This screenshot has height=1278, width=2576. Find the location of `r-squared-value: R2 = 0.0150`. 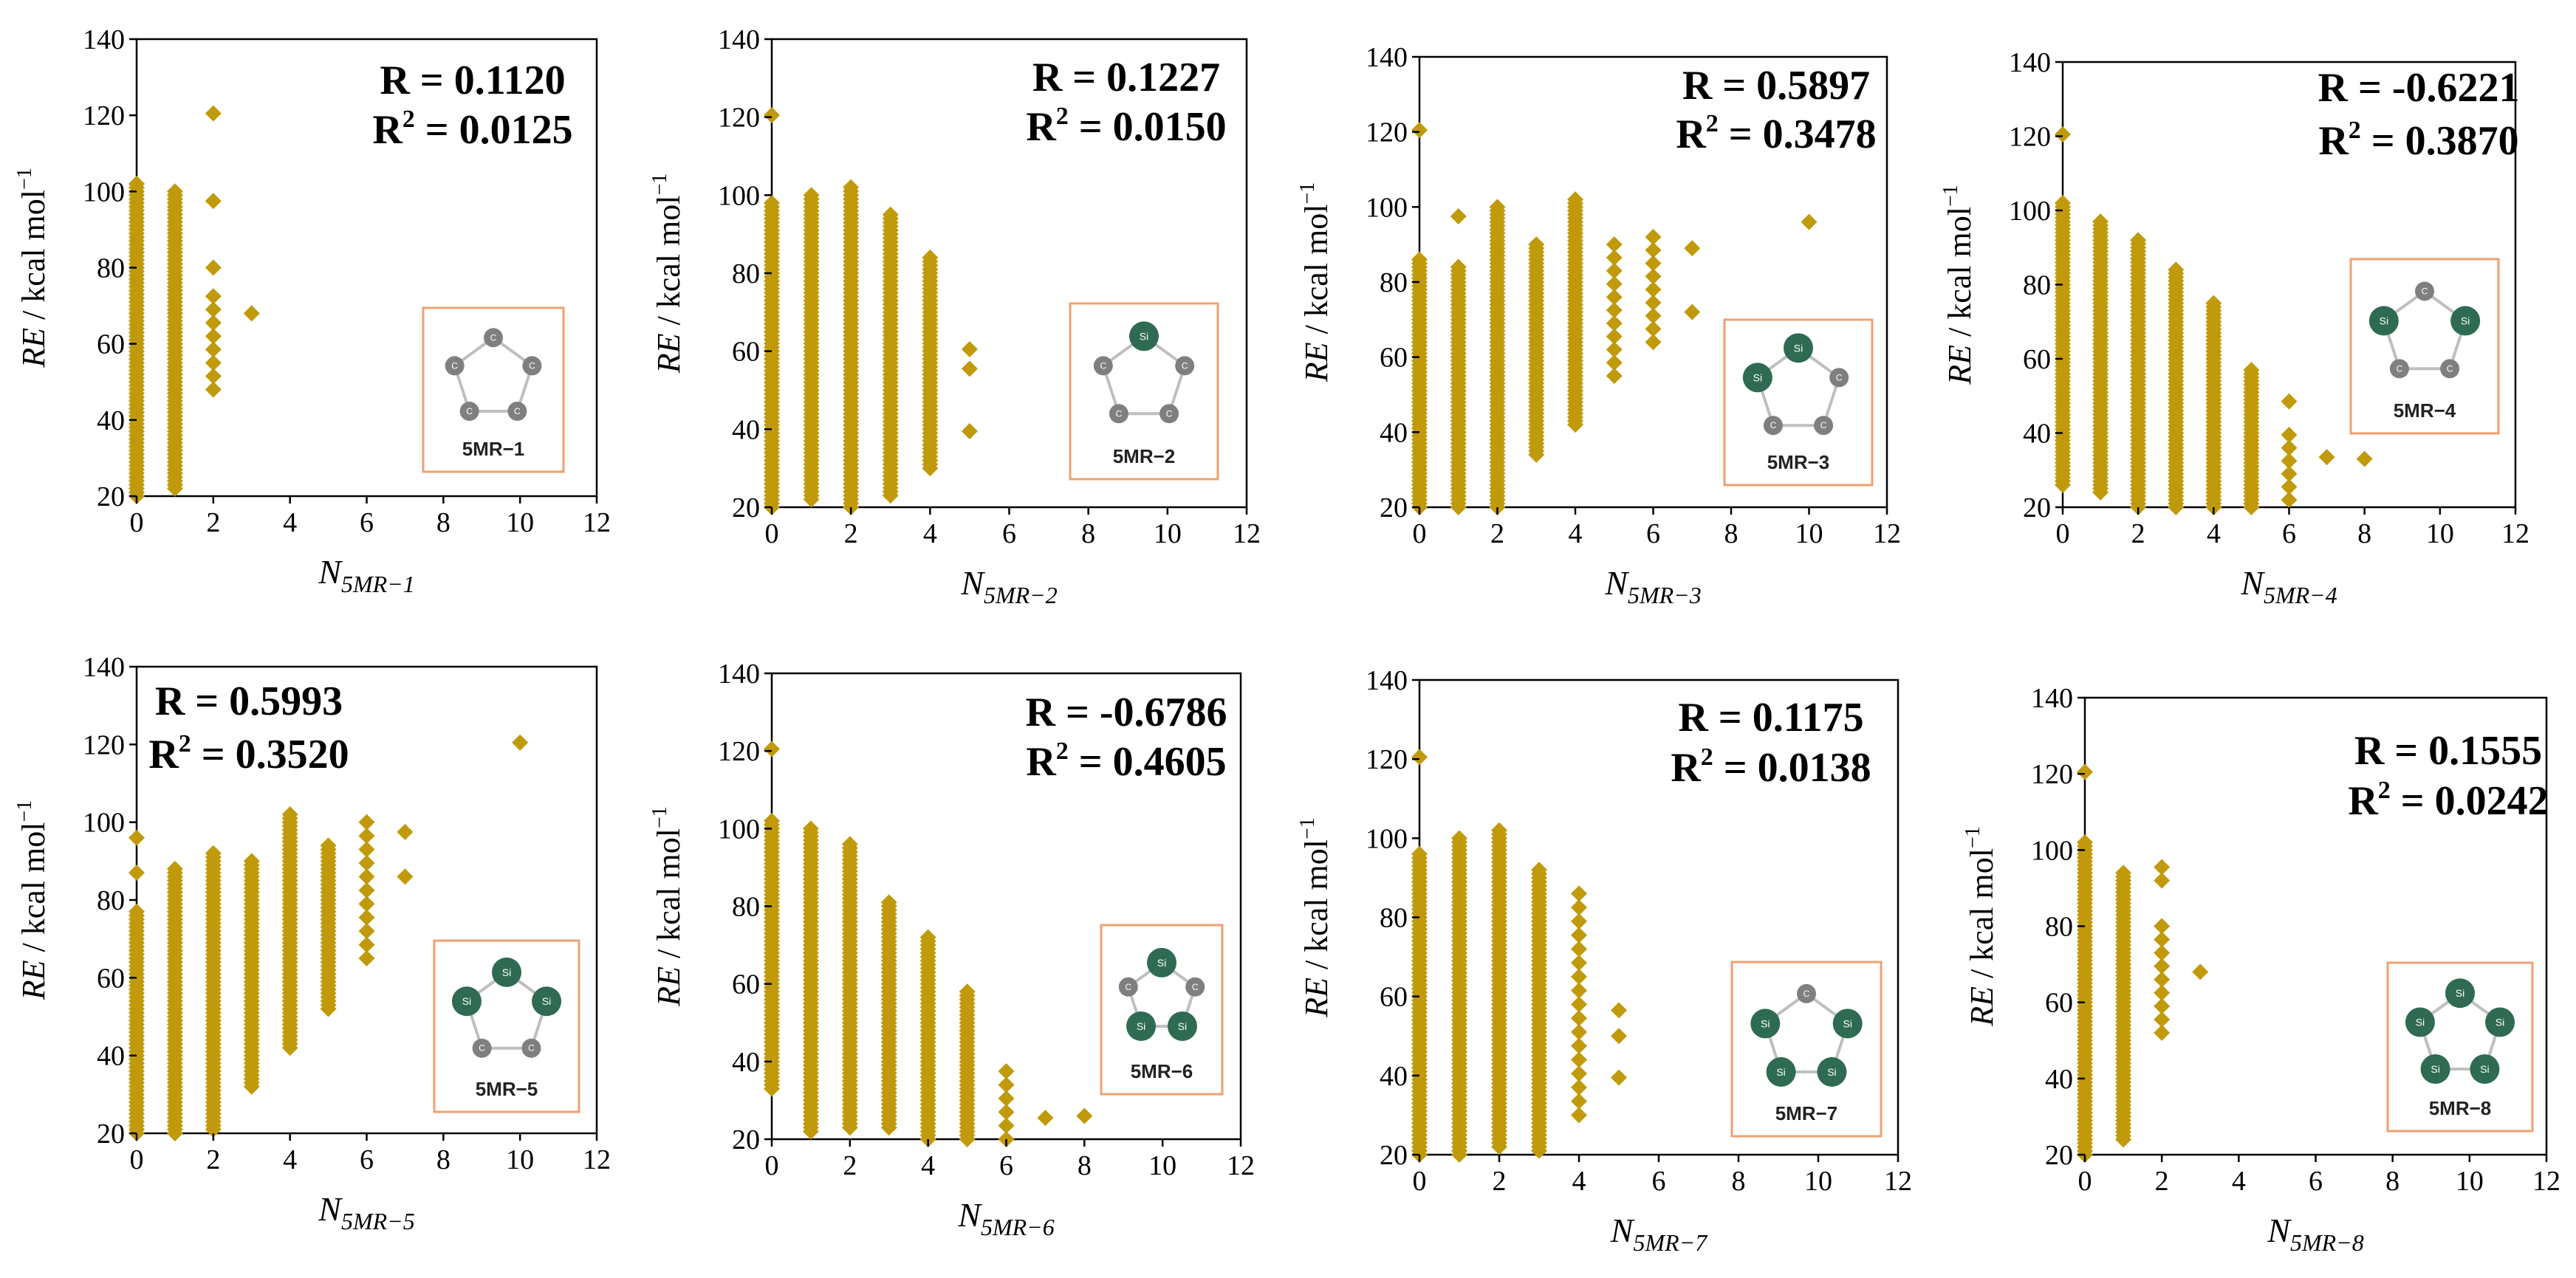

r-squared-value: R2 = 0.0150 is located at coordinates (1126, 126).